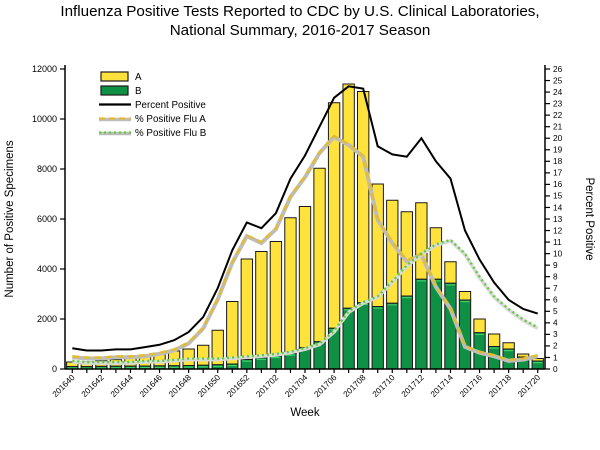 This screenshot has height=450, width=600. Describe the element at coordinates (63, 385) in the screenshot. I see `x-tick-label: 201640` at that location.